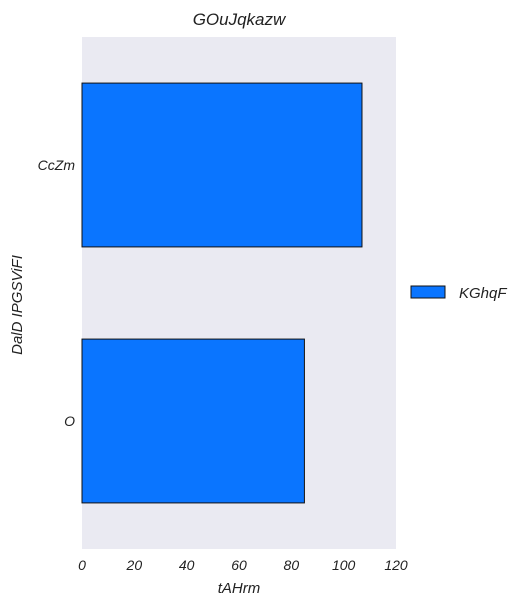  What do you see at coordinates (57, 165) in the screenshot?
I see `y-tick-label: CcZm` at bounding box center [57, 165].